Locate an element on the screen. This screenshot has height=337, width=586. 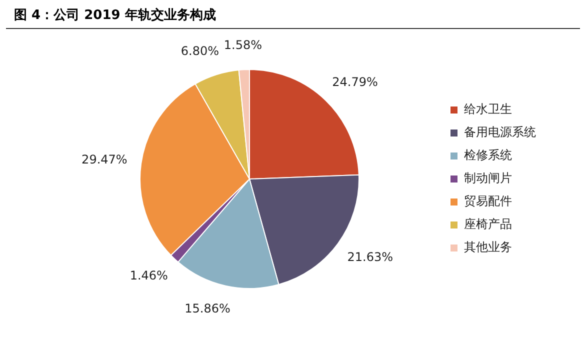
legend-label: 贸易配件 is located at coordinates (488, 201).